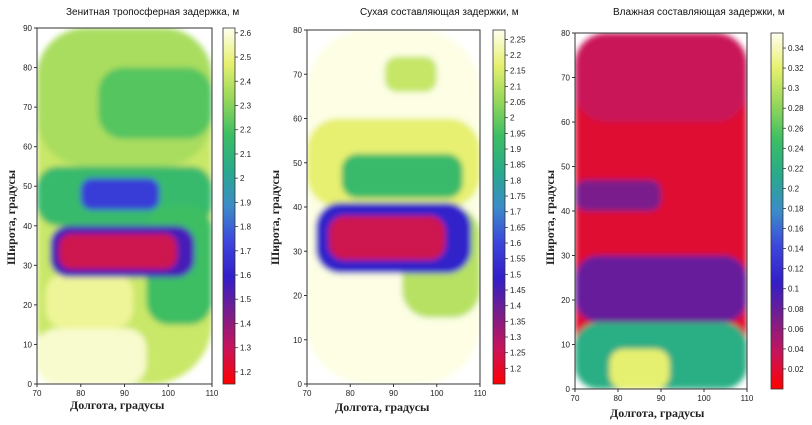 This screenshot has height=425, width=812. Describe the element at coordinates (518, 71) in the screenshot. I see `colorbar-tick-label: 2.15` at that location.